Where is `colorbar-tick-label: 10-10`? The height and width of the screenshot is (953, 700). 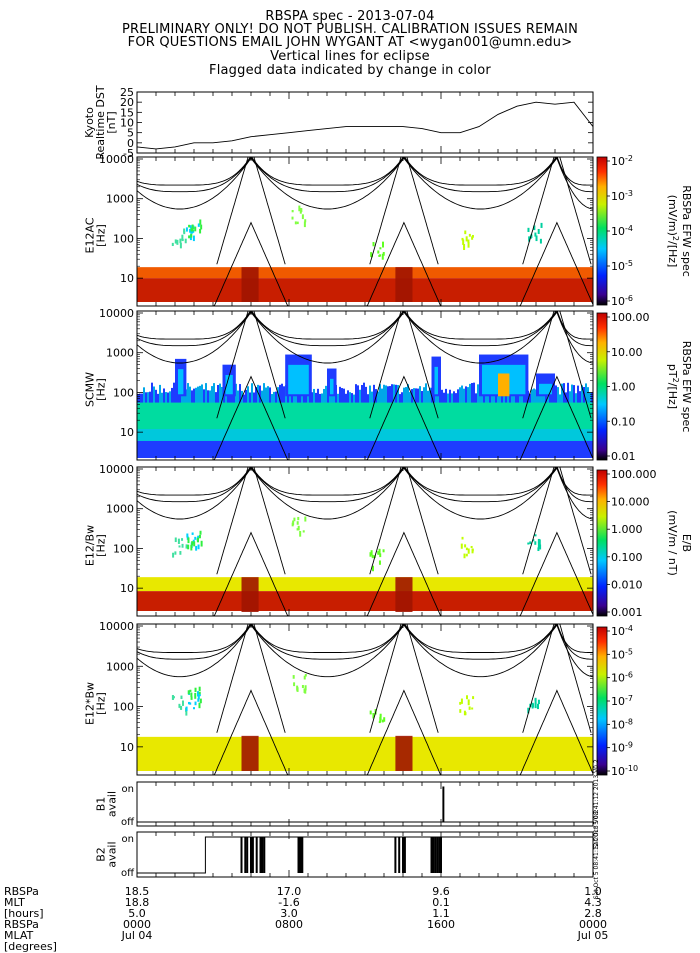 colorbar-tick-label: 10-10 is located at coordinates (624, 771).